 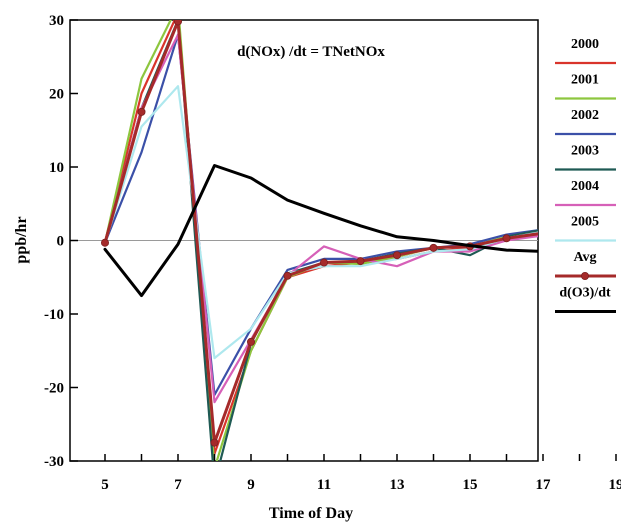 I want to click on x-tick-label: 11, so click(x=324, y=485).